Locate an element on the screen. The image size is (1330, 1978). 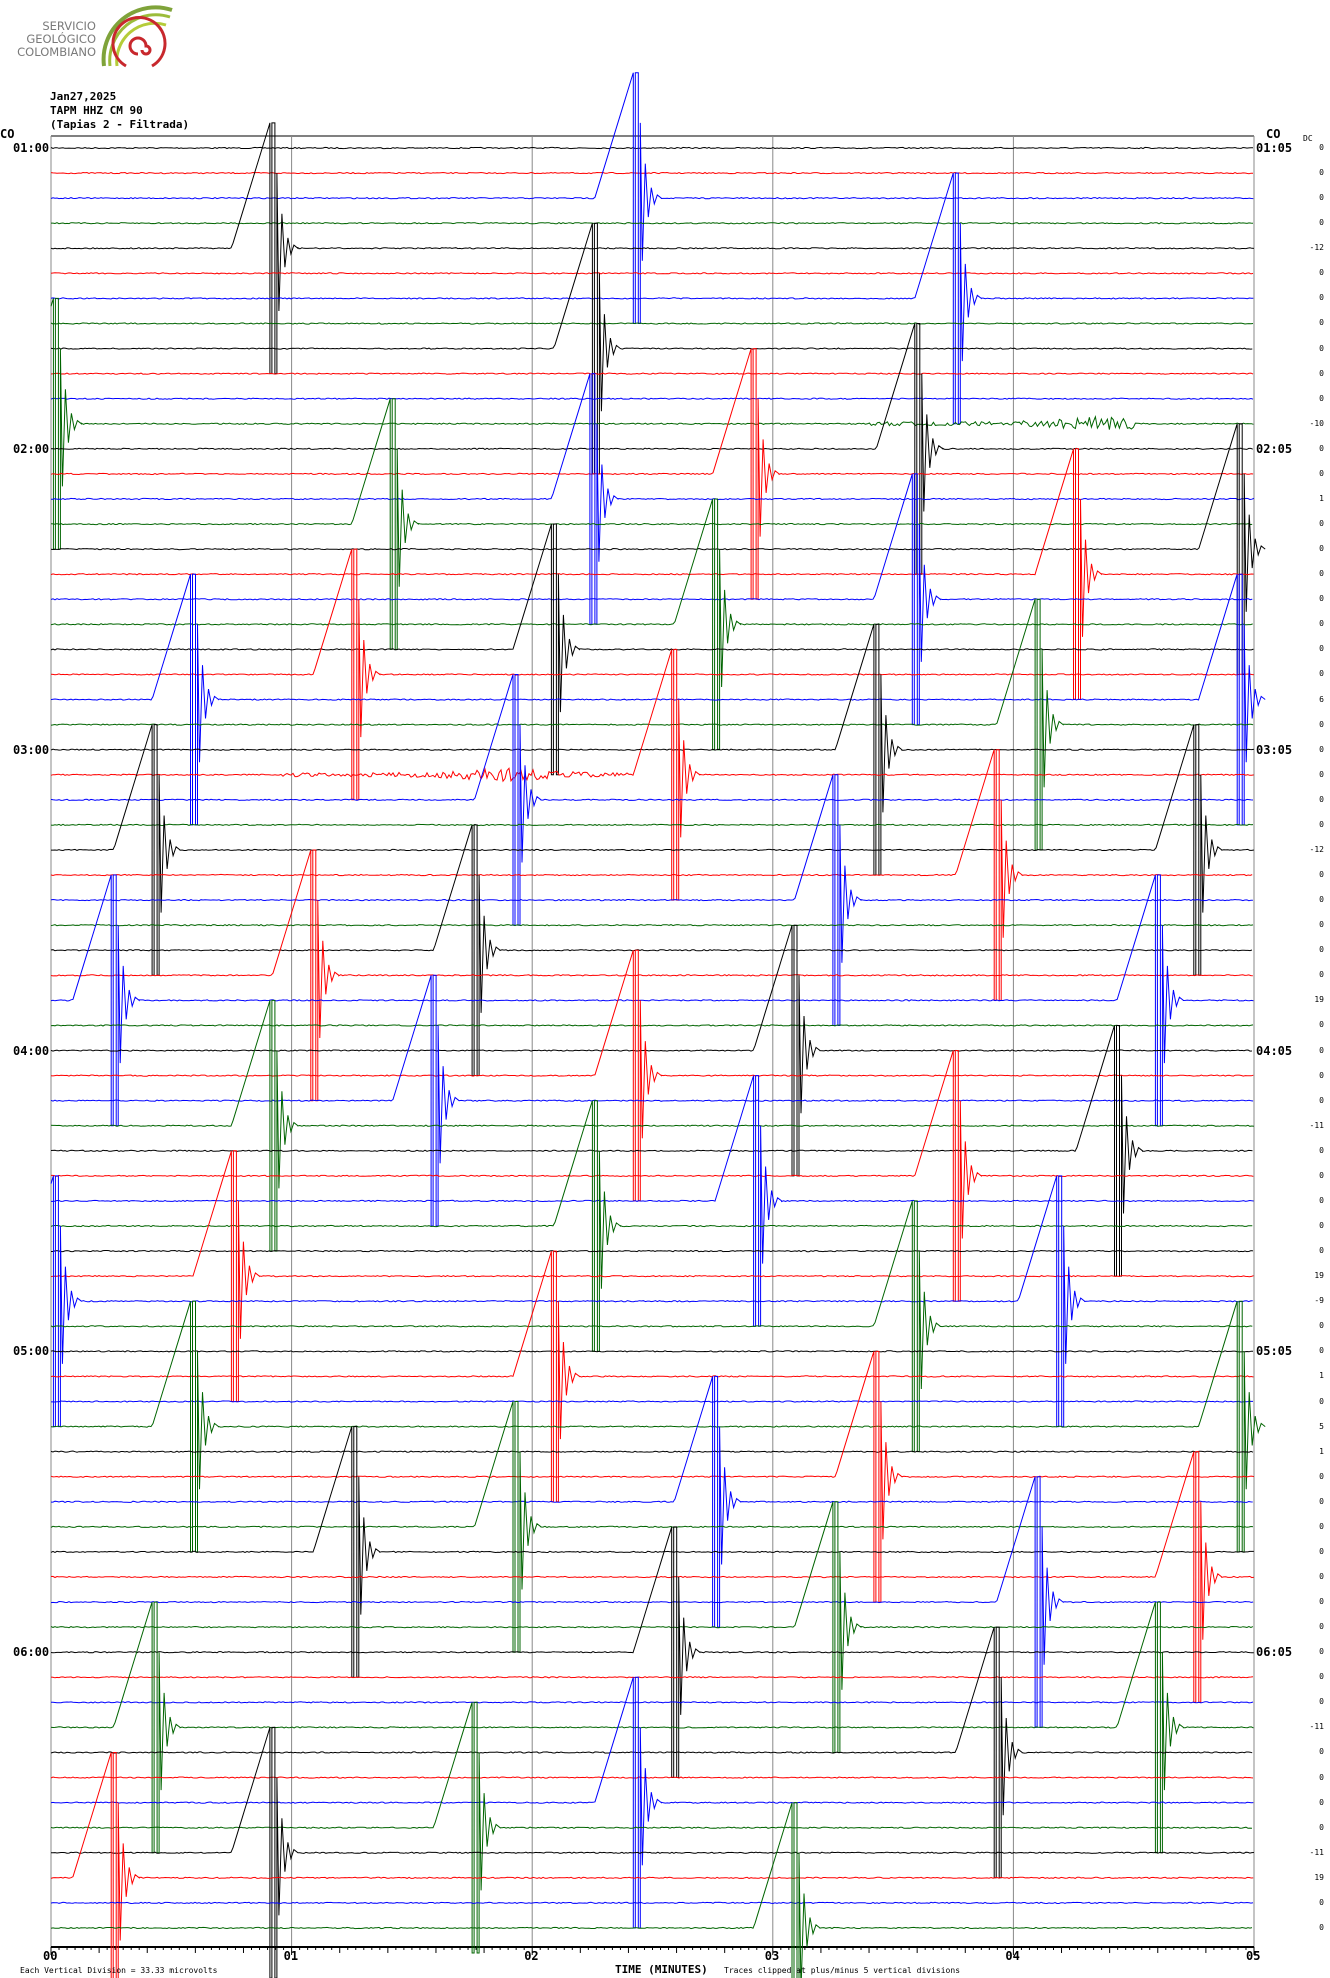
dc-offset-label: 6 is located at coordinates (1321, 699).